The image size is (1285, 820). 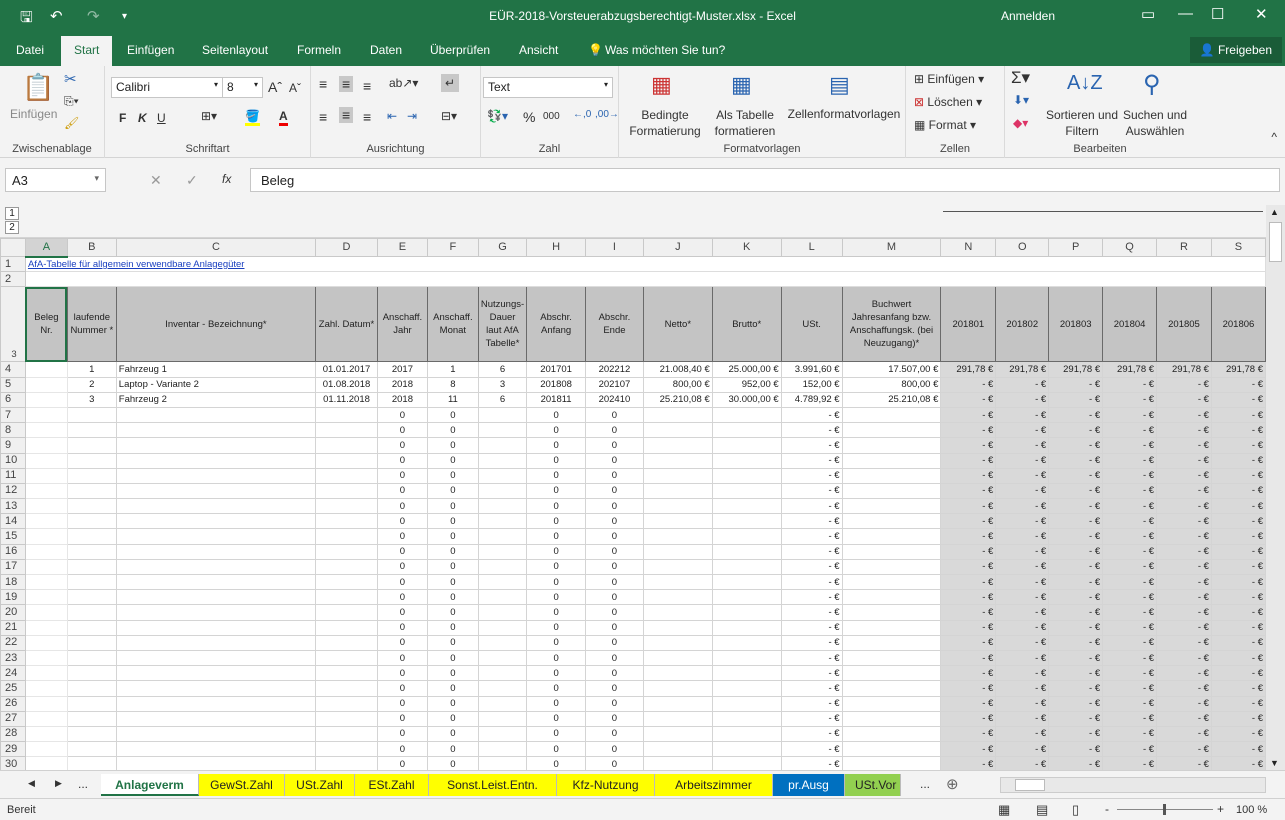 What do you see at coordinates (614, 399) in the screenshot?
I see `cell-I6: 202410` at bounding box center [614, 399].